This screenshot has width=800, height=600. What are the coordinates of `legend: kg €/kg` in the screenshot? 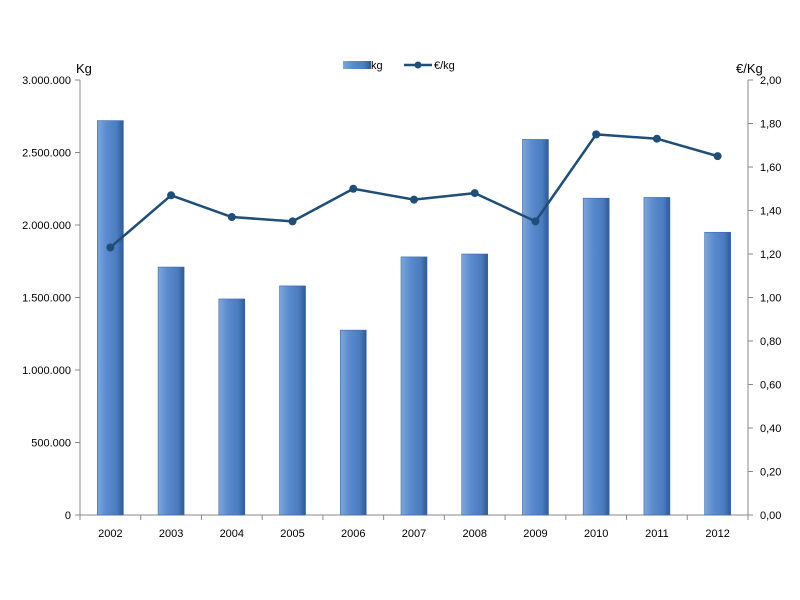 It's located at (399, 66).